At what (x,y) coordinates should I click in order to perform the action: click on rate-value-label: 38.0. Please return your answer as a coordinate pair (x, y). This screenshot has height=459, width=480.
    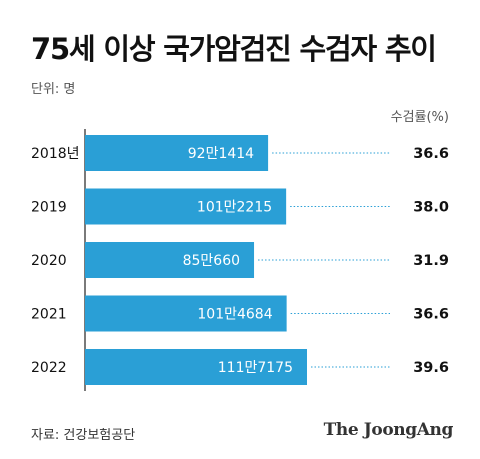
    Looking at the image, I should click on (431, 208).